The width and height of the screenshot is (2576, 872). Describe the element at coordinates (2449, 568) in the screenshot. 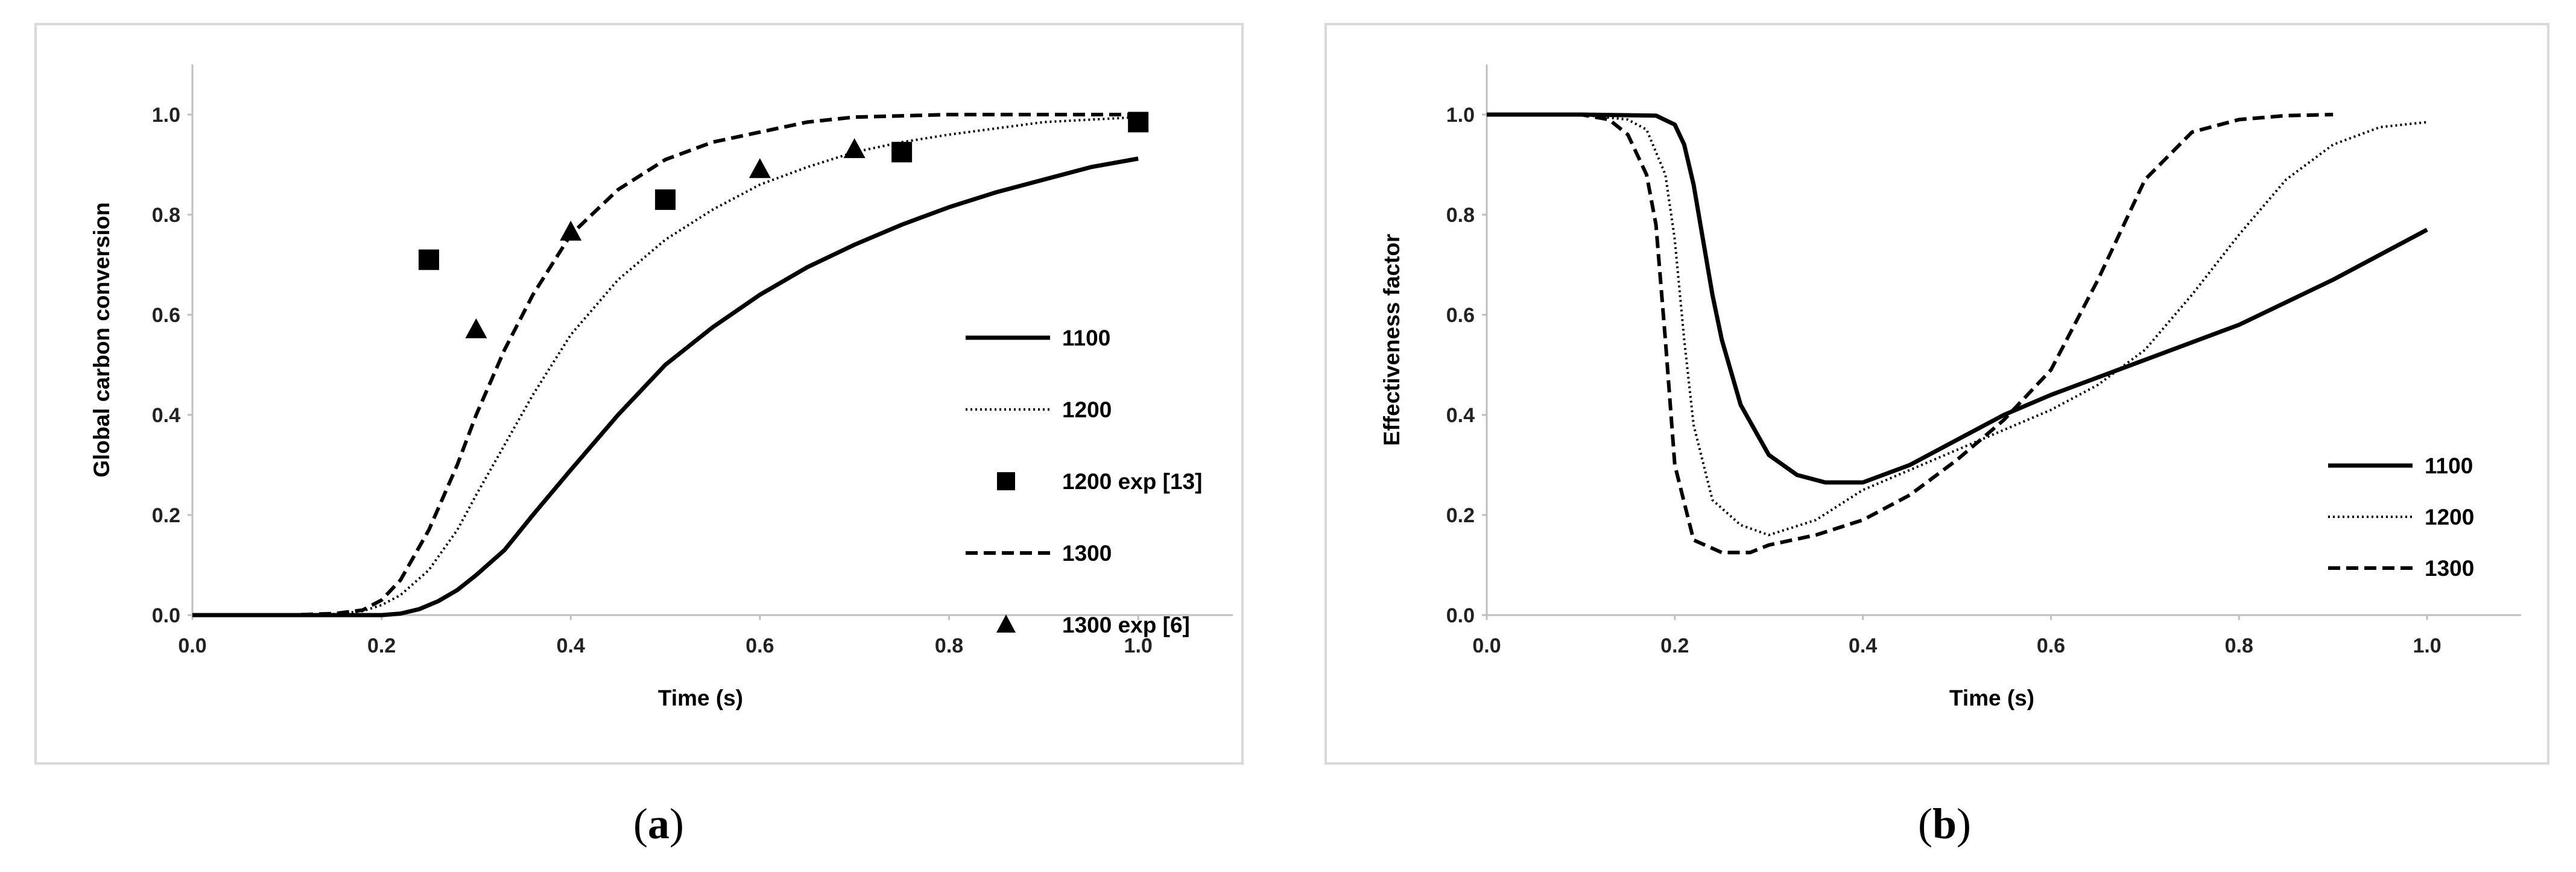

I see `chart-b-legend-2-label: 1300` at that location.